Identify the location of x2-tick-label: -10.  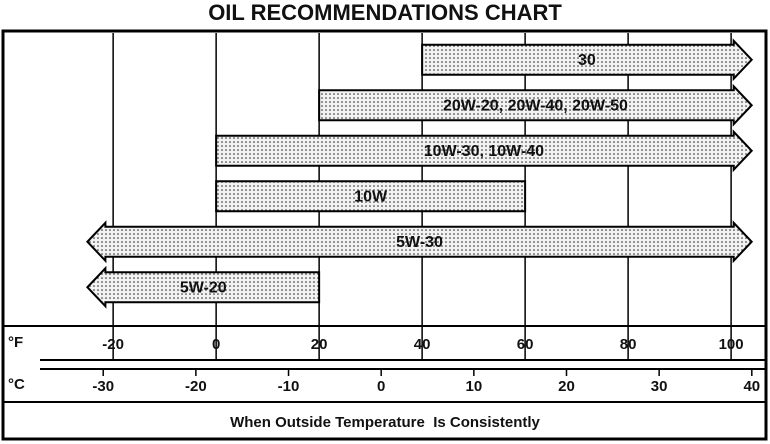
(289, 386).